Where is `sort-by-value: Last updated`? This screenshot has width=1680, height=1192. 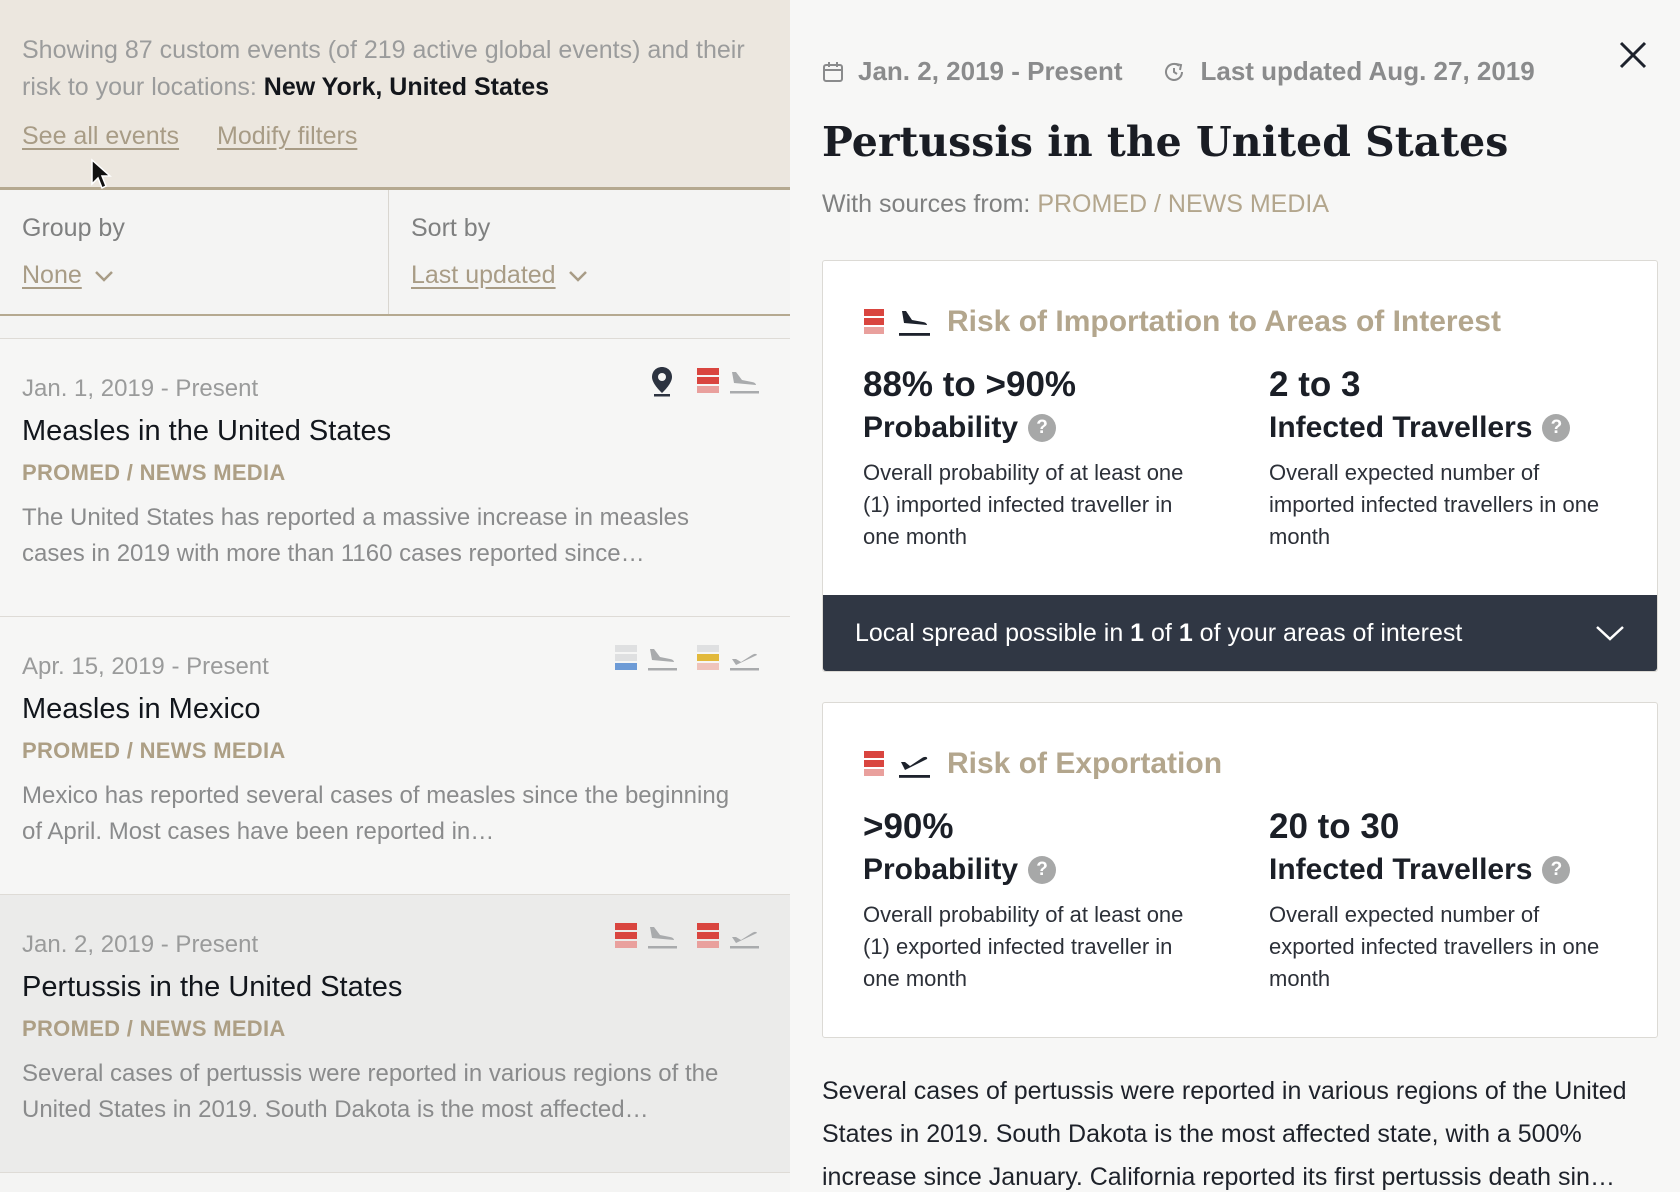
sort-by-value: Last updated is located at coordinates (483, 275).